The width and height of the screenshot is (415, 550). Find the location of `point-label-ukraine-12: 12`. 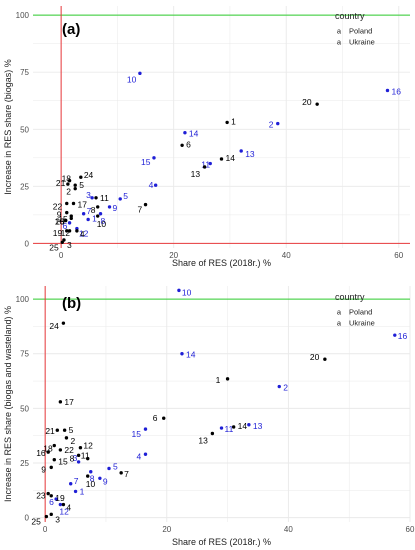

point-label-ukraine-12: 12 is located at coordinates (66, 233).